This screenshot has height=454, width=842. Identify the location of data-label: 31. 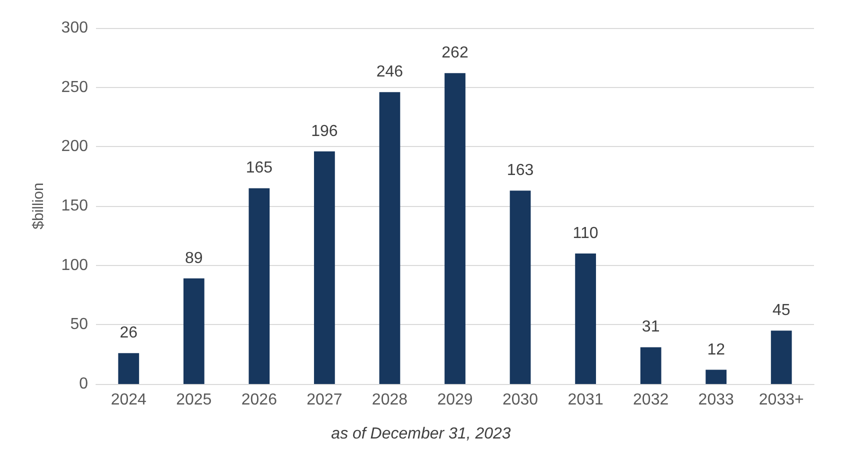
(651, 327).